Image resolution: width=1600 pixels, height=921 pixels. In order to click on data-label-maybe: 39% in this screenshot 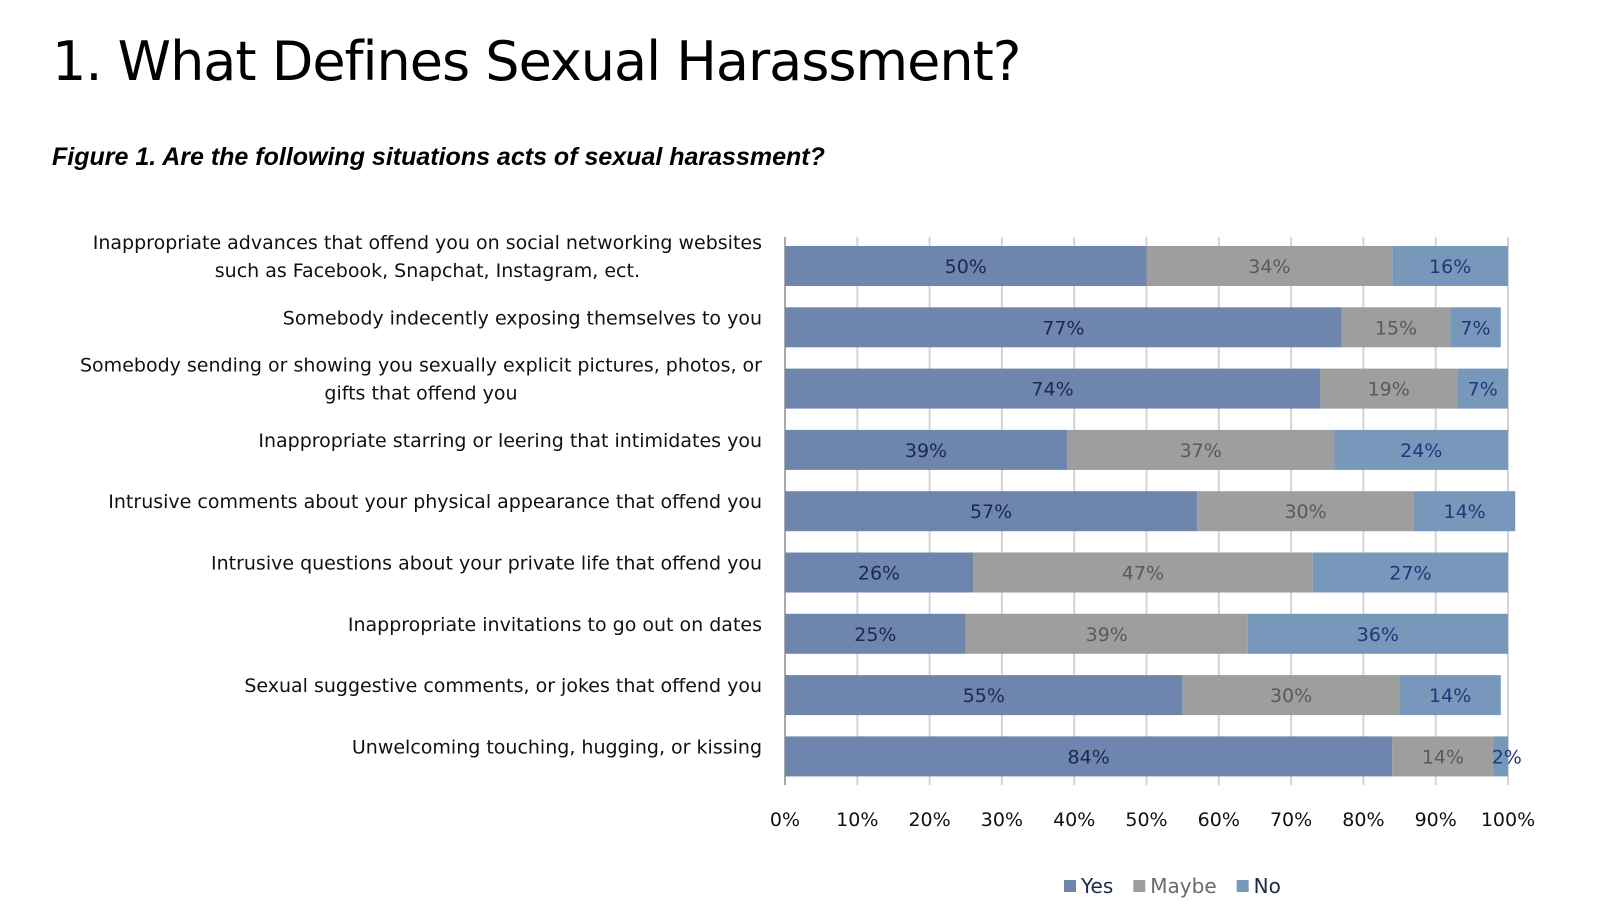, I will do `click(1107, 635)`.